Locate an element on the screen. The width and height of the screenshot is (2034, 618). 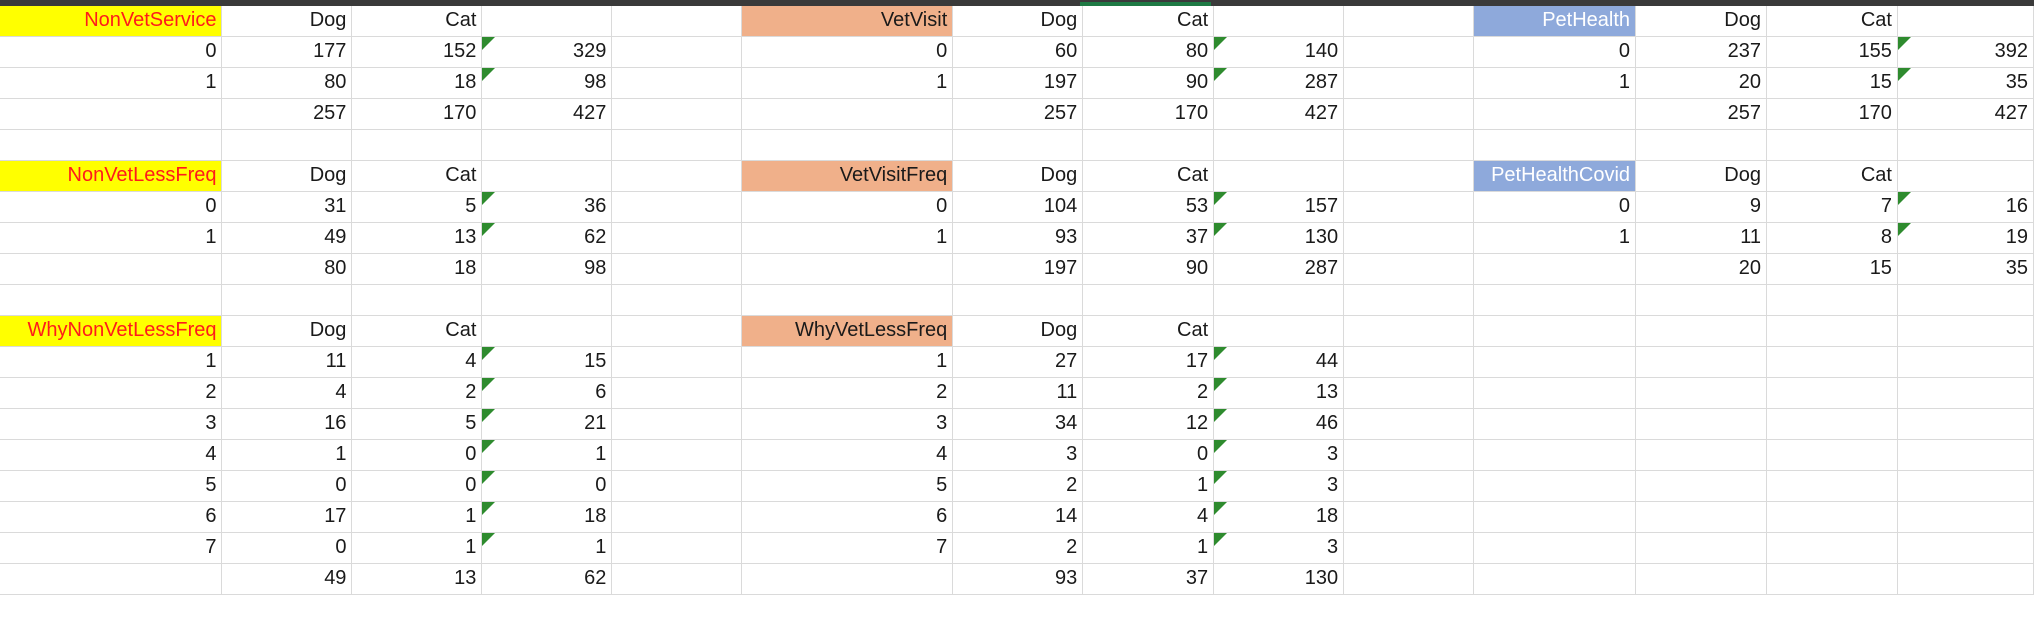
cell-r8-c5 is located at coordinates (847, 269).